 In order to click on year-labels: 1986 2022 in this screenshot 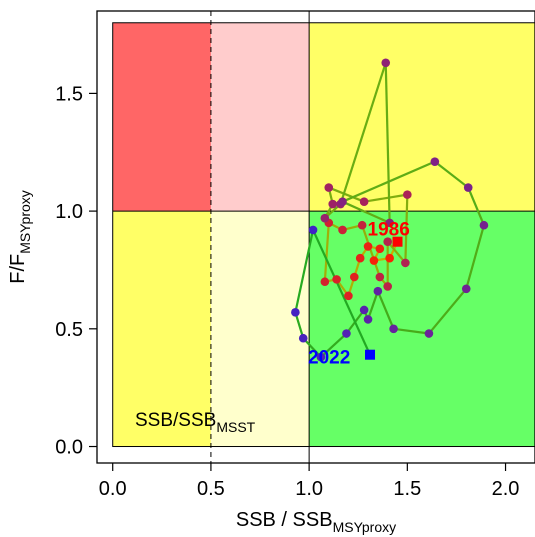, I will do `click(359, 294)`.